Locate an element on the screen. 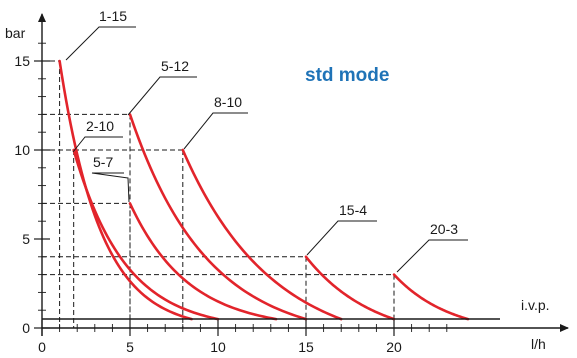 The image size is (577, 358). series-label-1-15: 1-15 is located at coordinates (113, 16).